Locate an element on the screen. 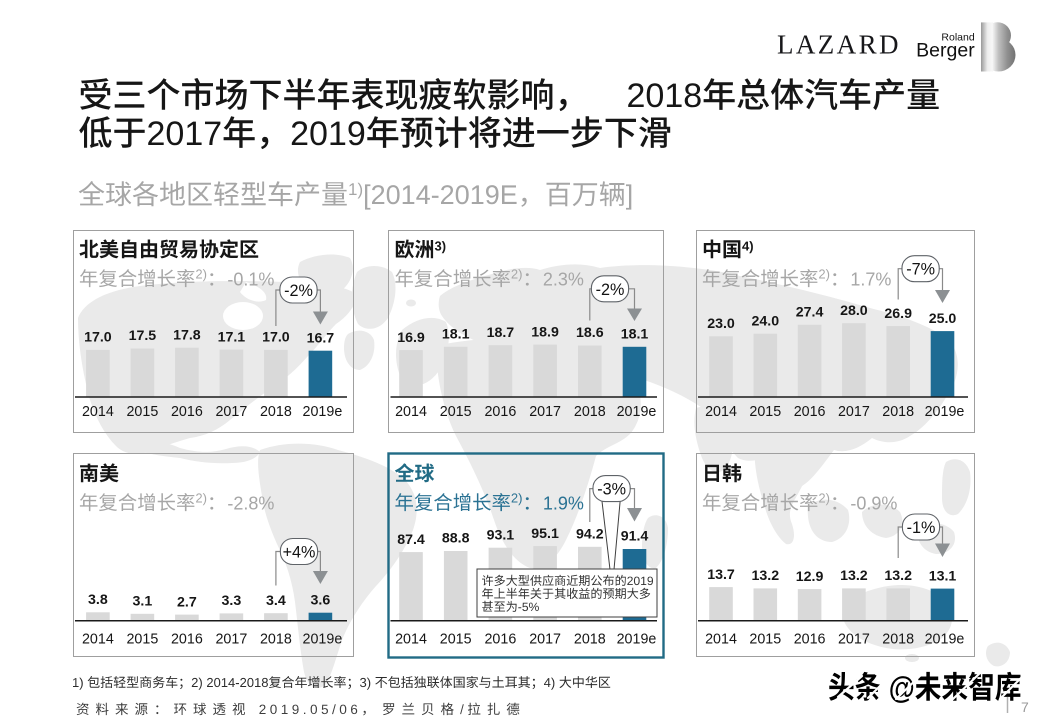  svg-text: 17.1 is located at coordinates (232, 337).